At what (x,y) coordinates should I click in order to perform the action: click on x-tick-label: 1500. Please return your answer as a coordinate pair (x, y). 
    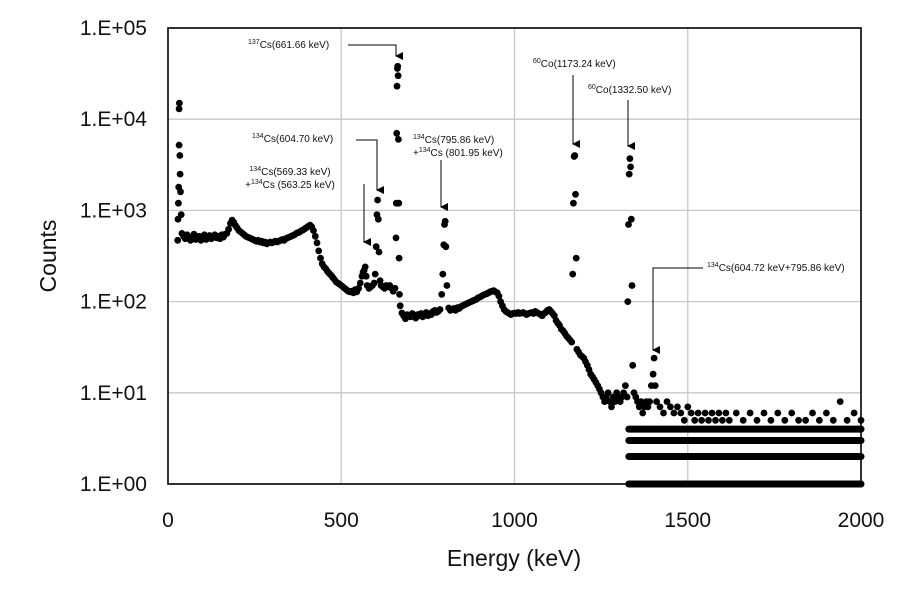
    Looking at the image, I should click on (687, 520).